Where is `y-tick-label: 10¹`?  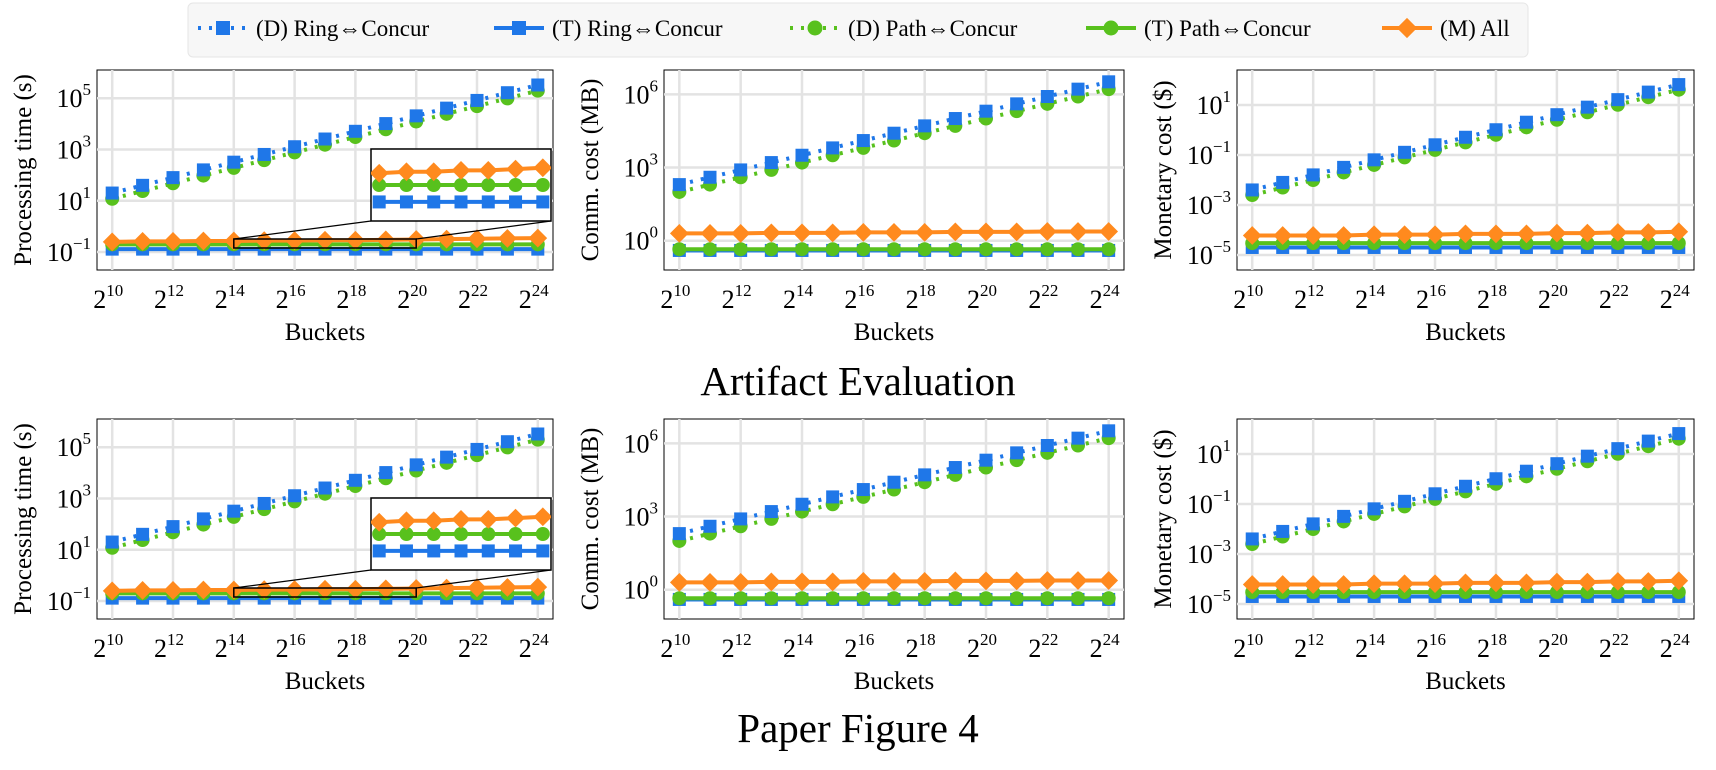 y-tick-label: 10¹ is located at coordinates (1214, 452).